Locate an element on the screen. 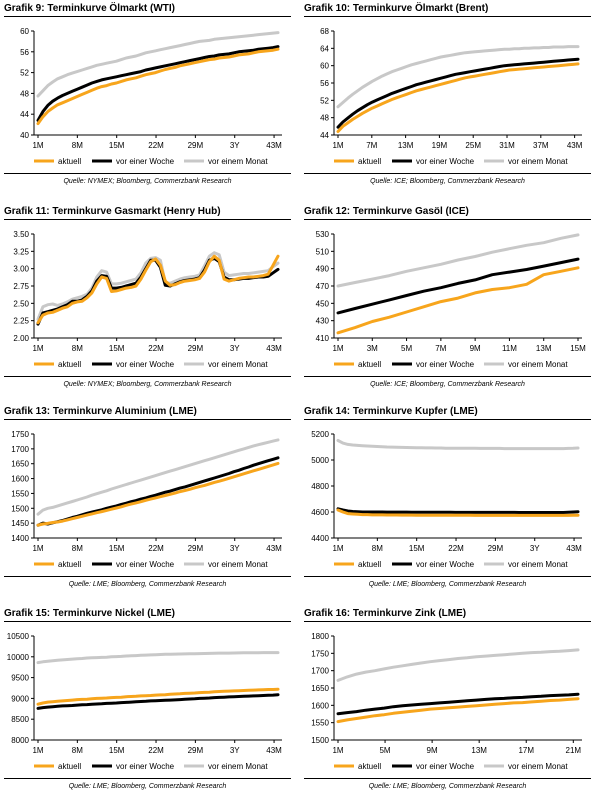 This screenshot has width=595, height=809. y-tick-label: 1450 is located at coordinates (20, 523).